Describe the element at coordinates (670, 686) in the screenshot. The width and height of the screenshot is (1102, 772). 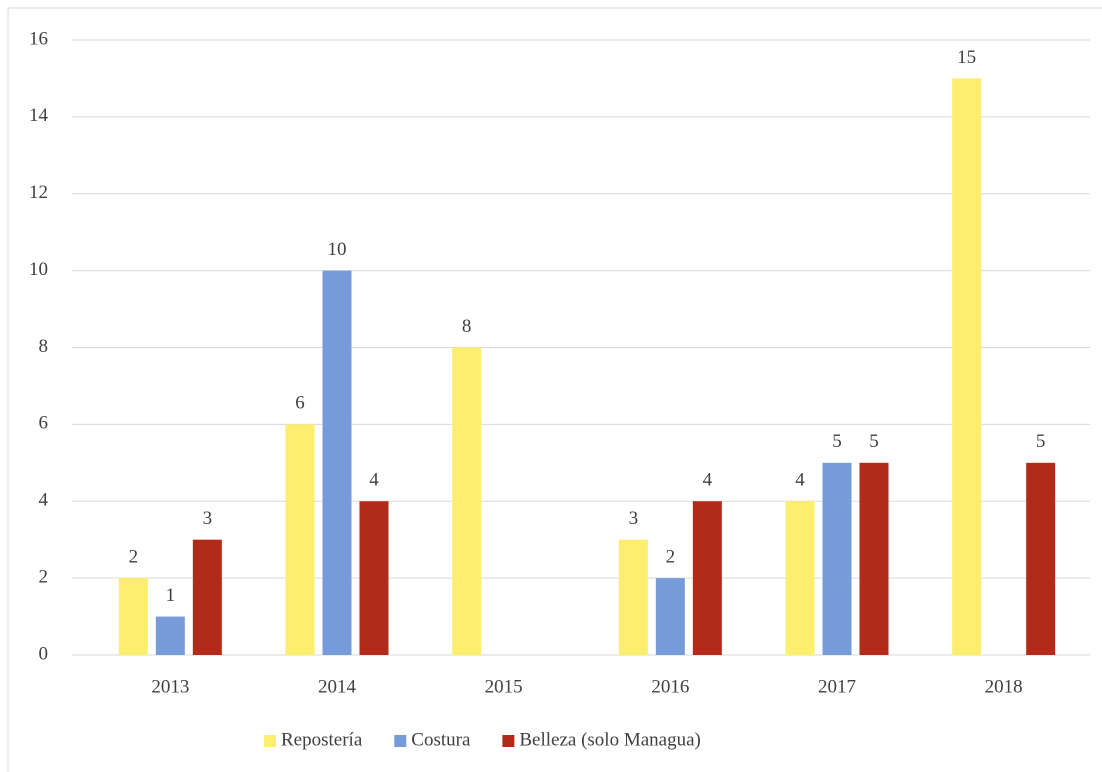
I see `x-tick-label: 2016` at that location.